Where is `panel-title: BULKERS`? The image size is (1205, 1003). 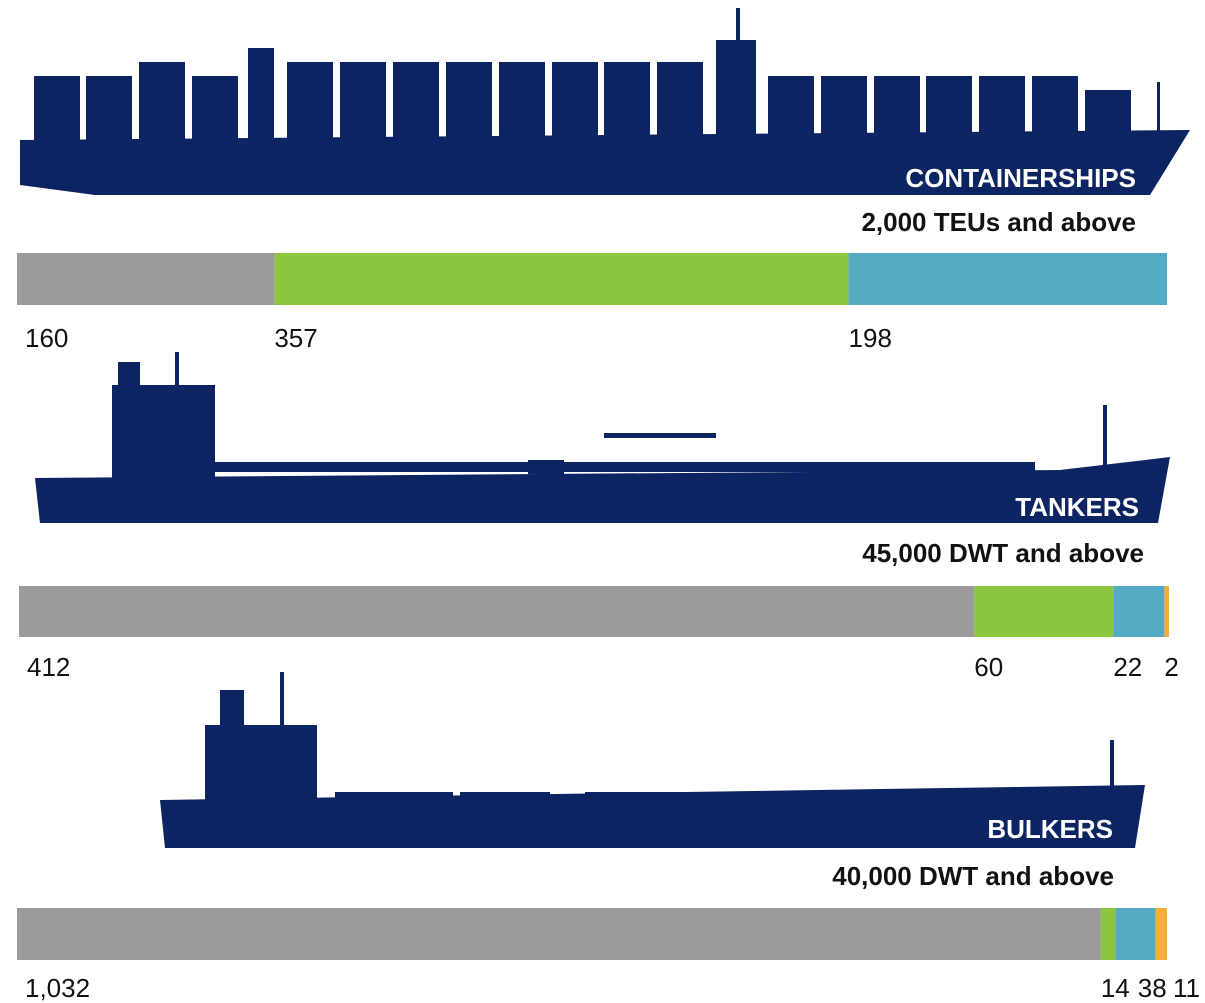
panel-title: BULKERS is located at coordinates (1050, 829).